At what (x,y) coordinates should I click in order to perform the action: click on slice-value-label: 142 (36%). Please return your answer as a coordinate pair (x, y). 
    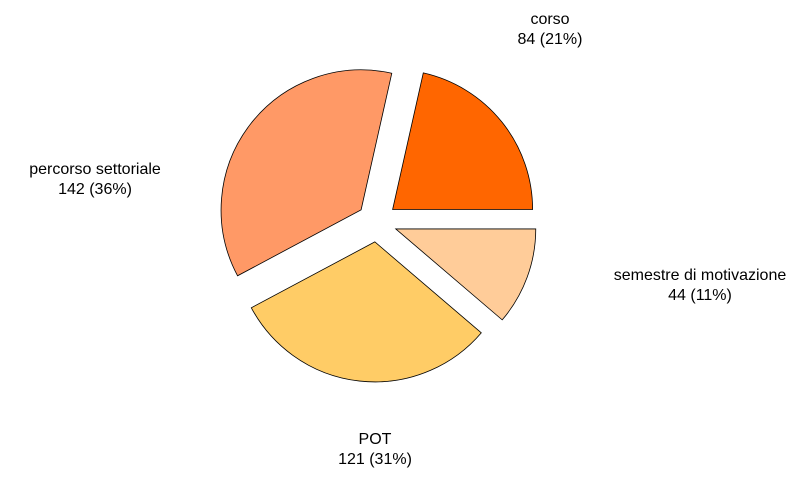
    Looking at the image, I should click on (95, 189).